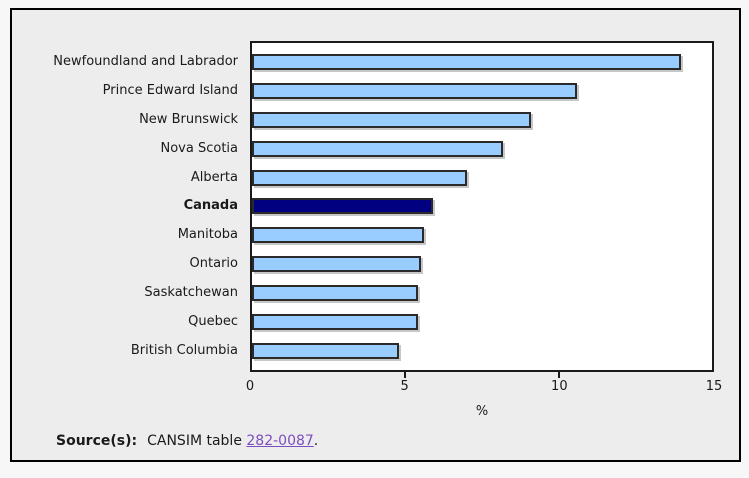  What do you see at coordinates (250, 386) in the screenshot?
I see `x-tick-label: 0` at bounding box center [250, 386].